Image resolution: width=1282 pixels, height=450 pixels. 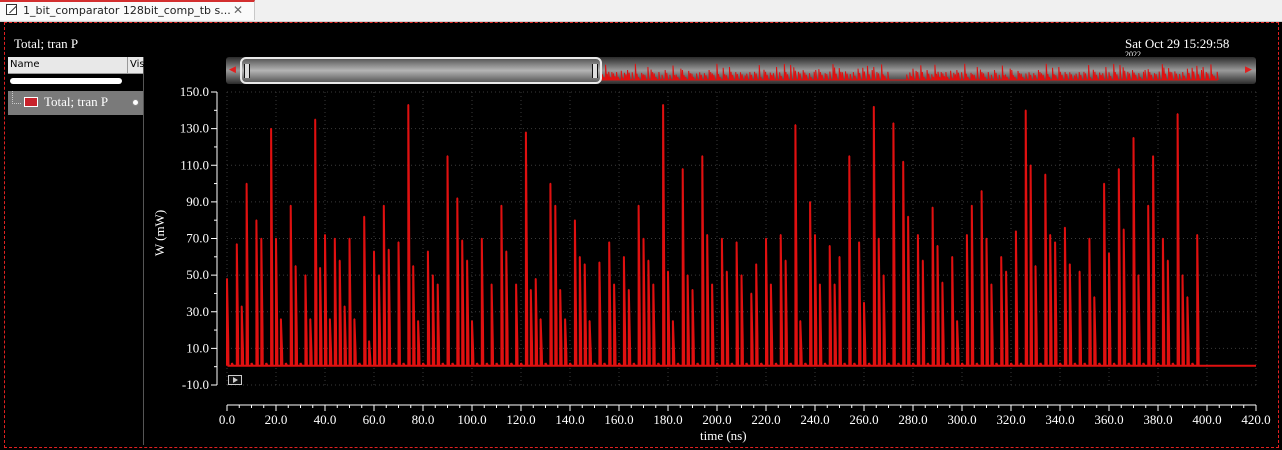 I want to click on waveform-doc-icon, so click(x=11, y=9).